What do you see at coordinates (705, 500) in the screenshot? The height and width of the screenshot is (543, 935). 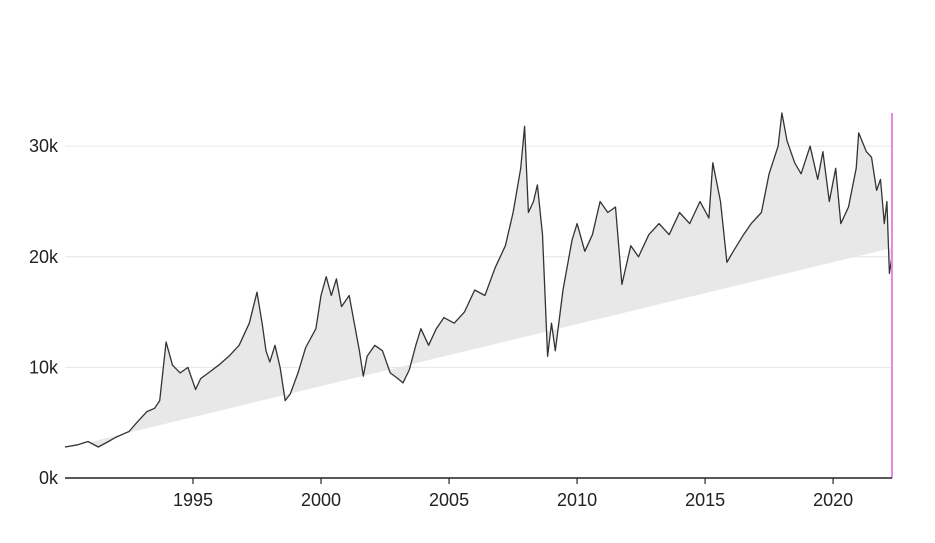 I see `x-tick-label: 2015` at bounding box center [705, 500].